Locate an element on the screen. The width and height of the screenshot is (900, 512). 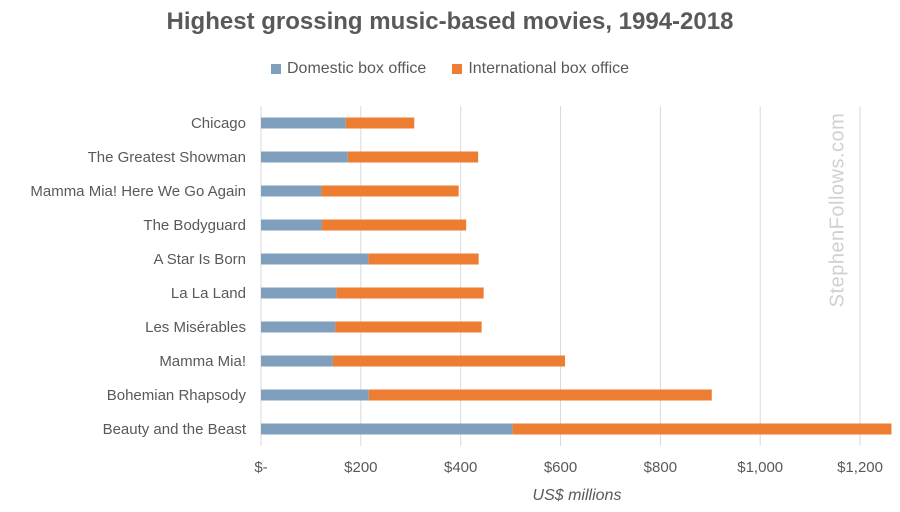
category-label: Les Misérables is located at coordinates (195, 327).